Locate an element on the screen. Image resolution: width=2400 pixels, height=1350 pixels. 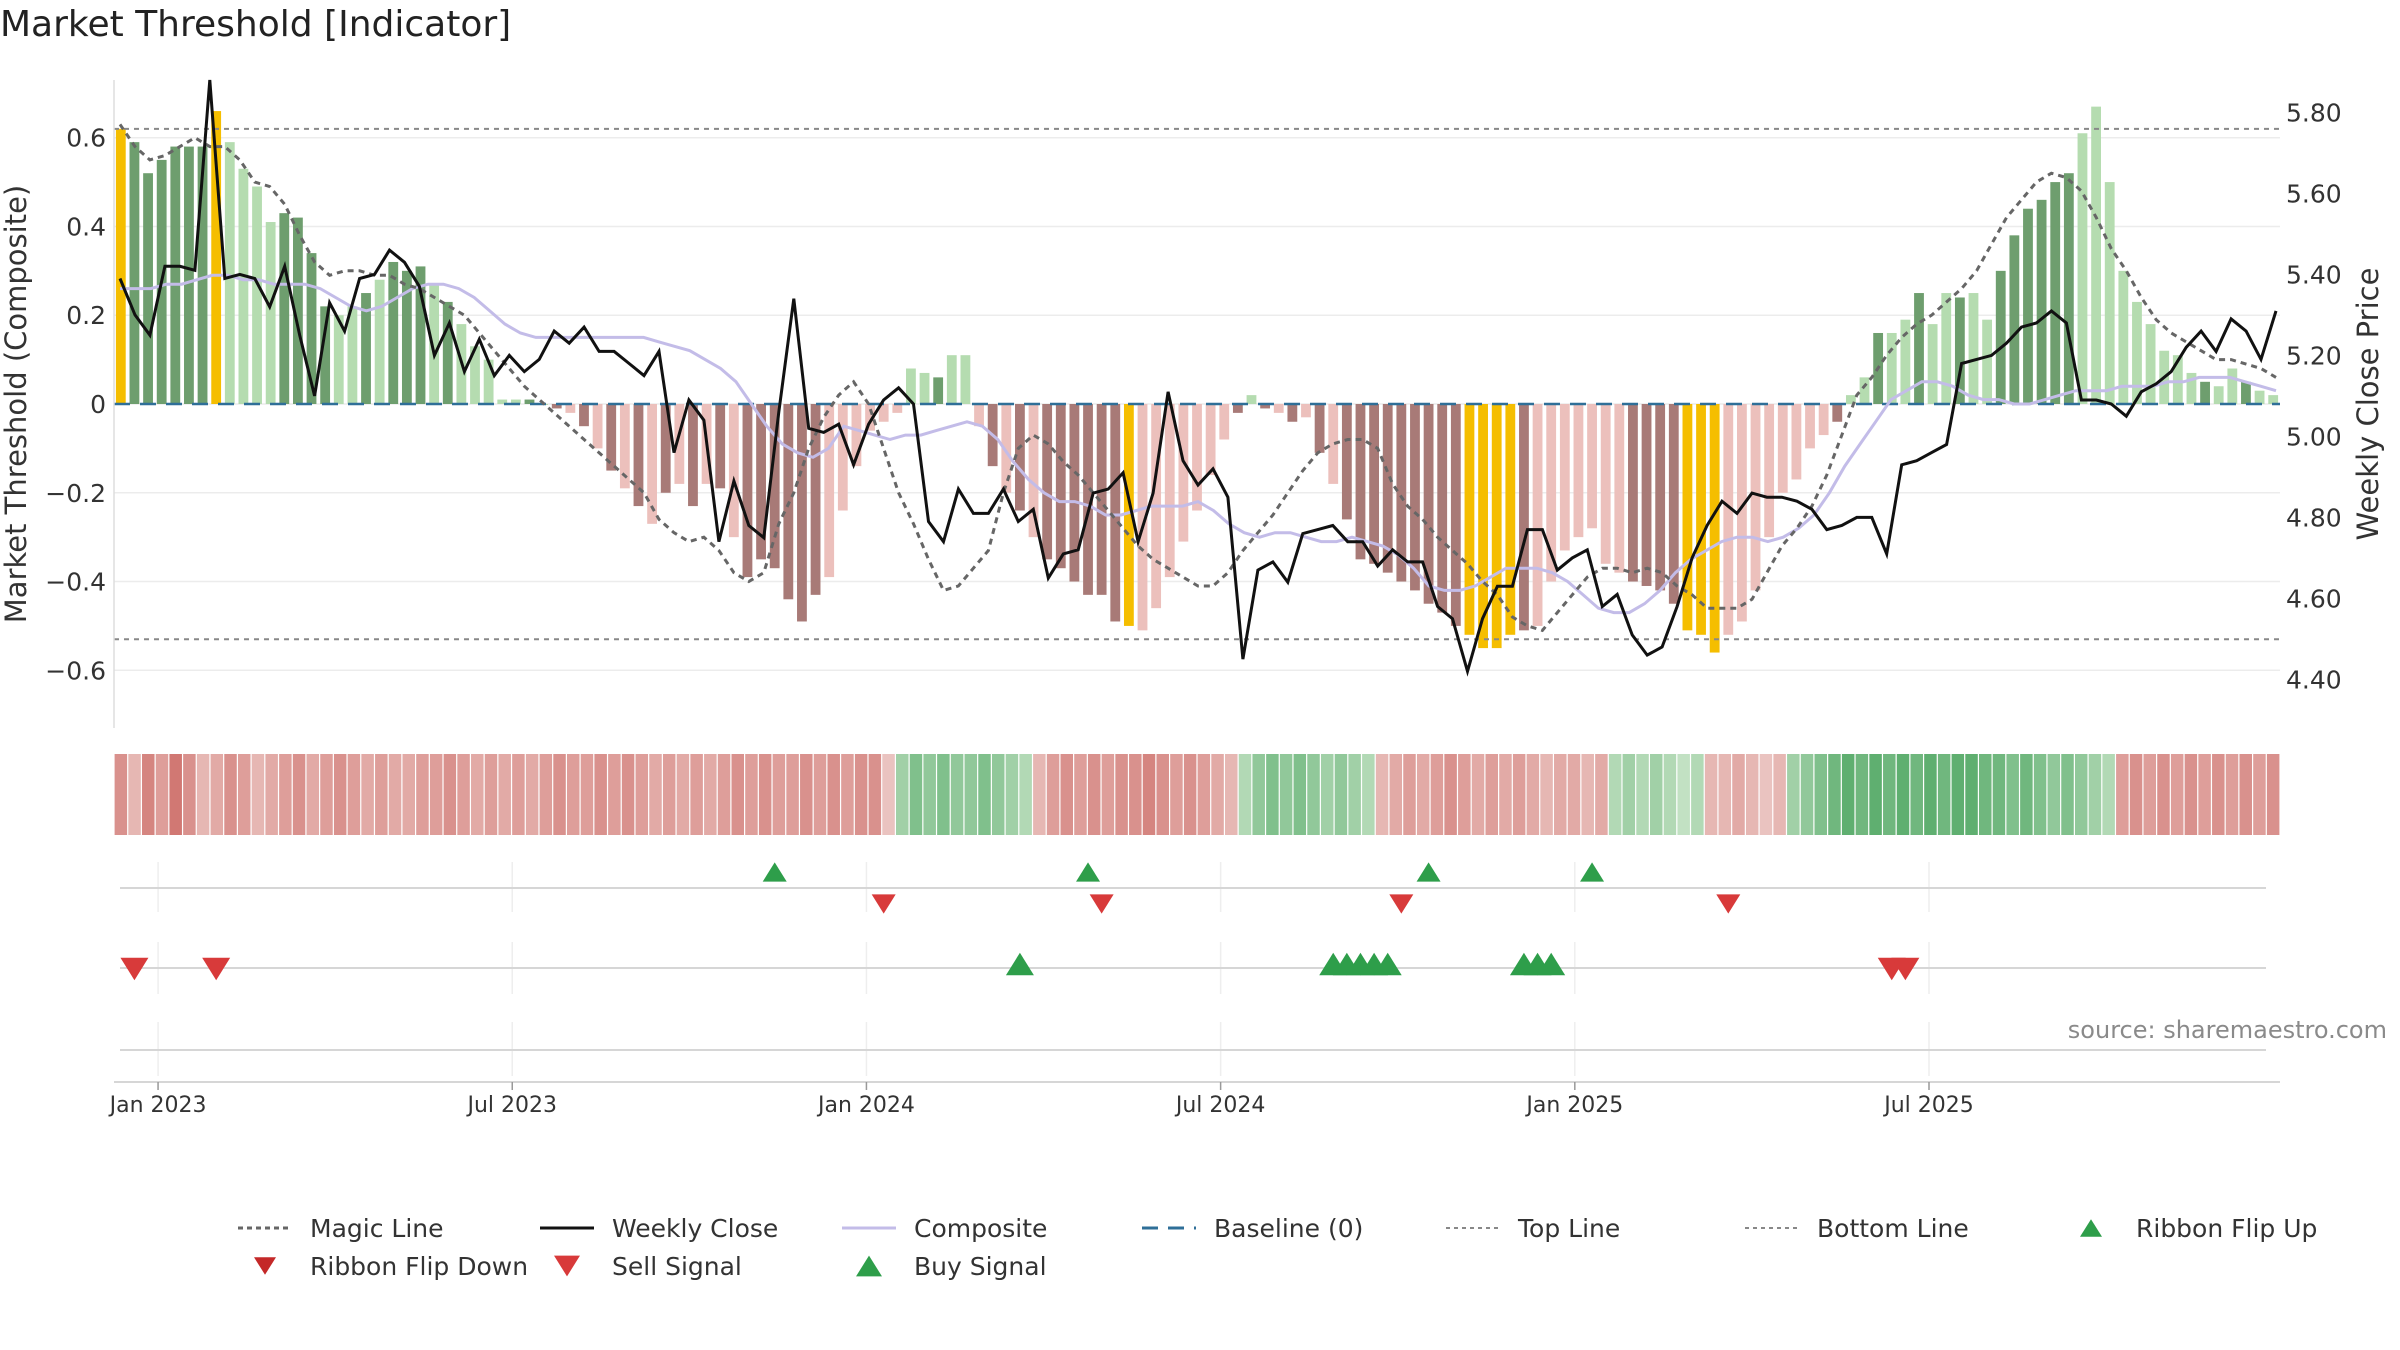
source-label: source: sharemaestro.com is located at coordinates (2227, 1030).